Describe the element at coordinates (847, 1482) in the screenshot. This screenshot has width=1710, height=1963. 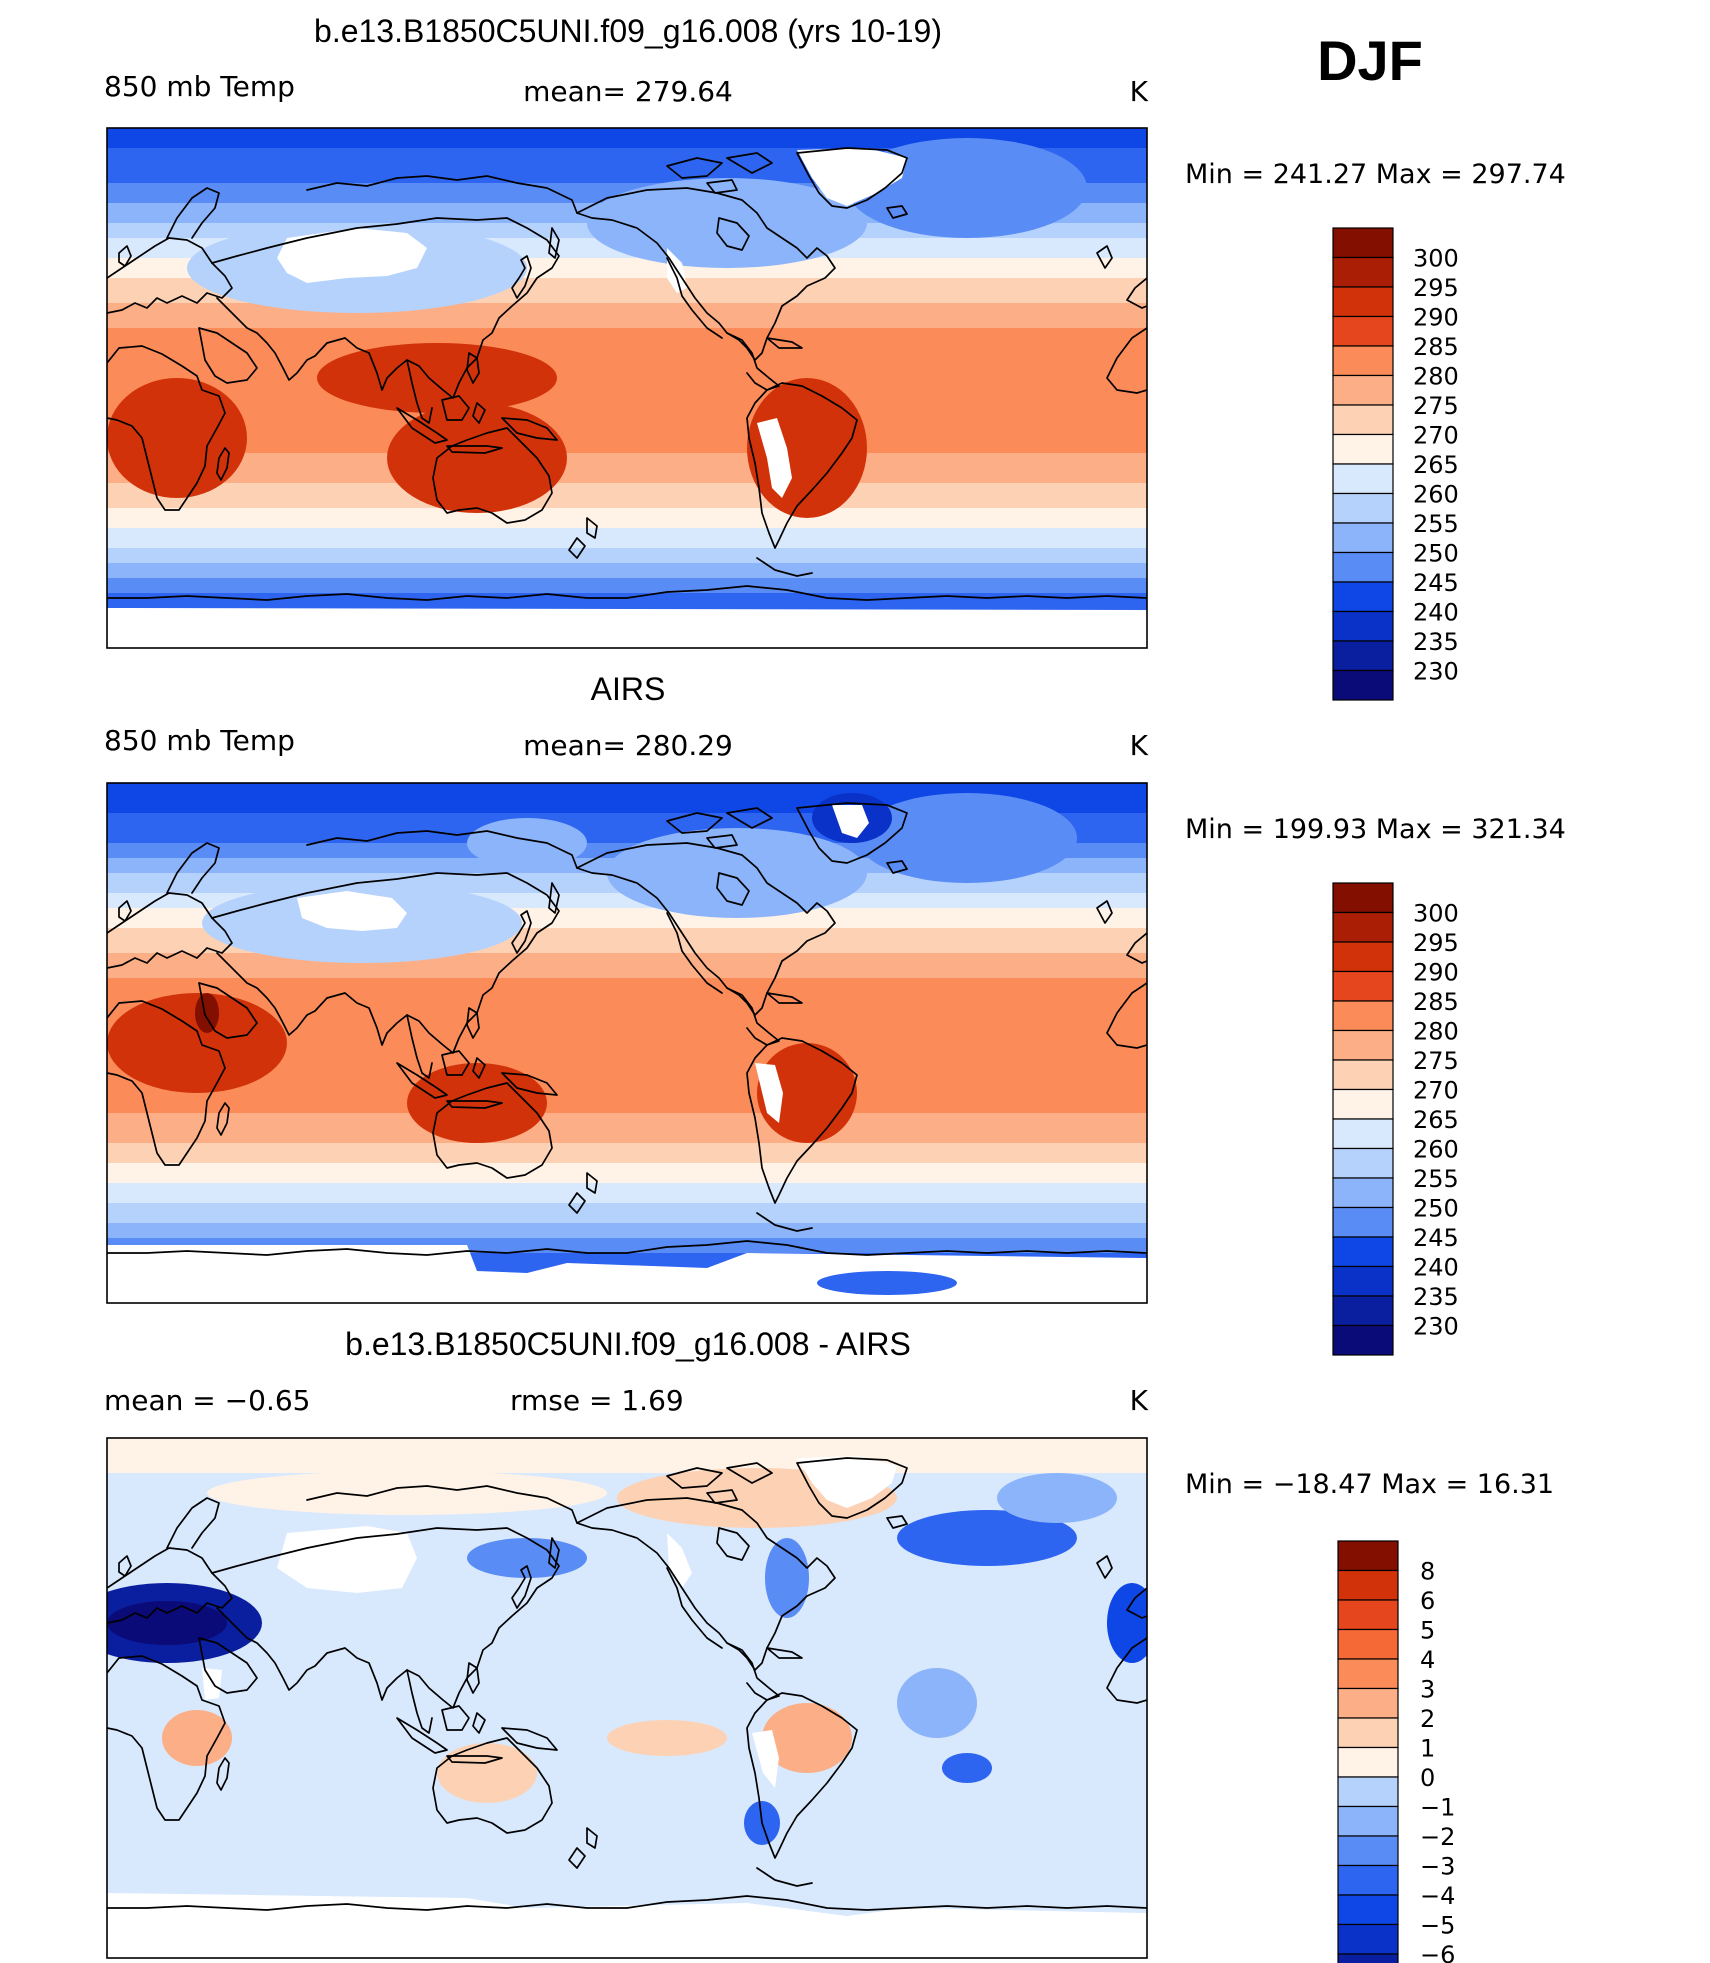
I see `missing-greenland` at that location.